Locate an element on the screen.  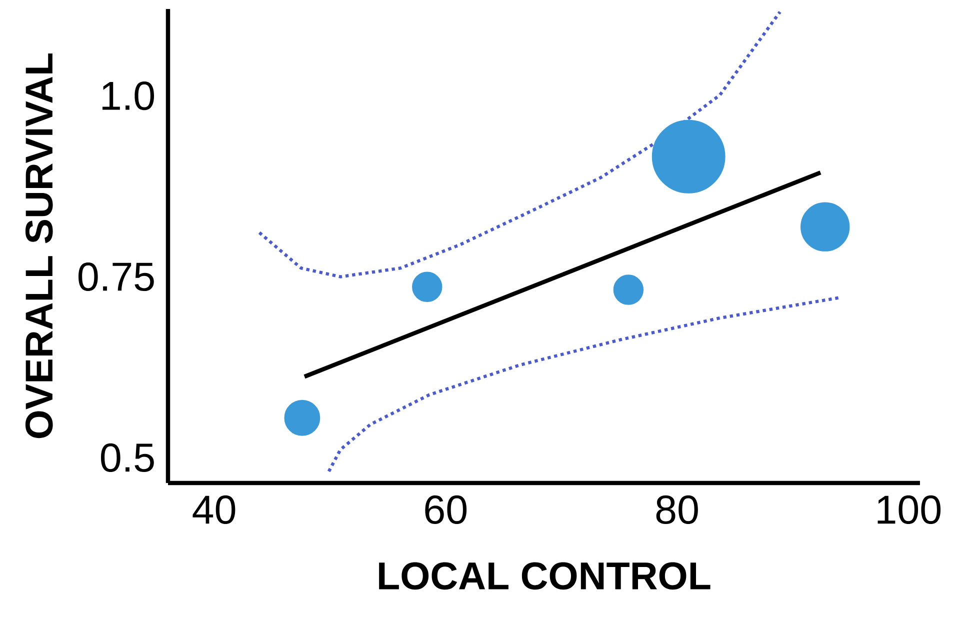
y-tick-label: 1.0 is located at coordinates (128, 96).